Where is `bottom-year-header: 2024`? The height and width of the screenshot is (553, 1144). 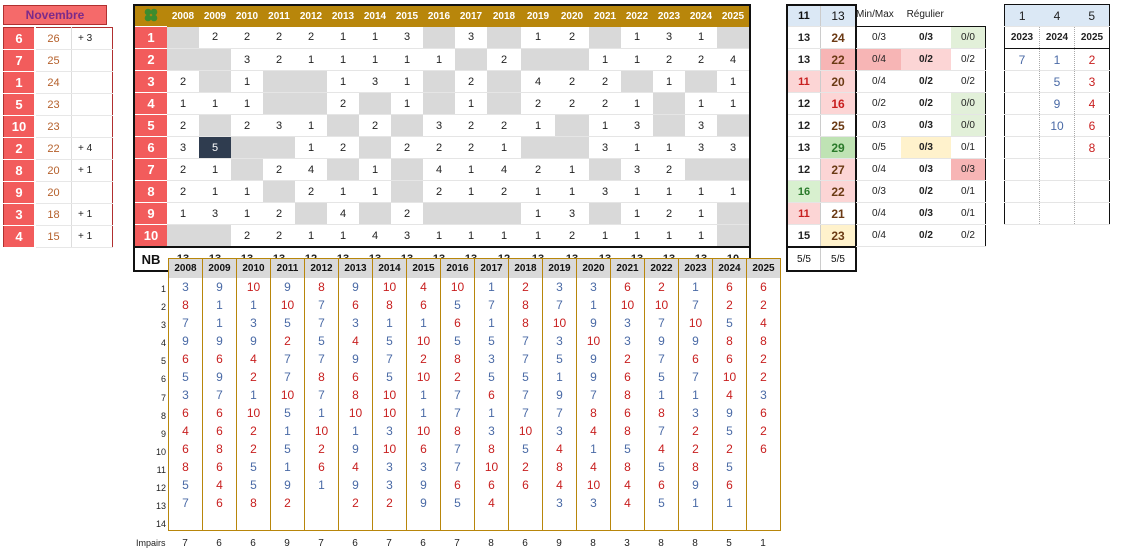 bottom-year-header: 2024 is located at coordinates (729, 268).